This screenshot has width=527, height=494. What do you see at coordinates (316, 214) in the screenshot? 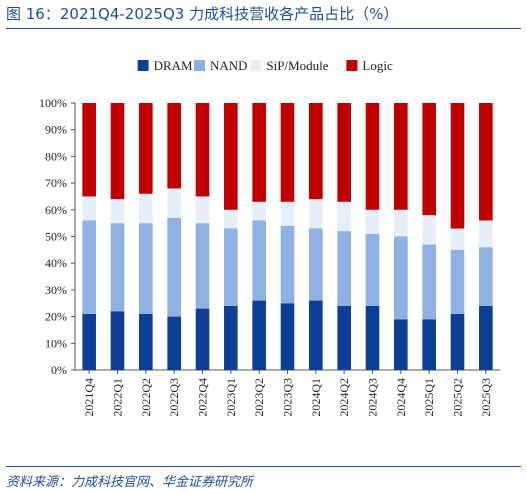
I see `bar-segment-sipmodule-2024q1` at bounding box center [316, 214].